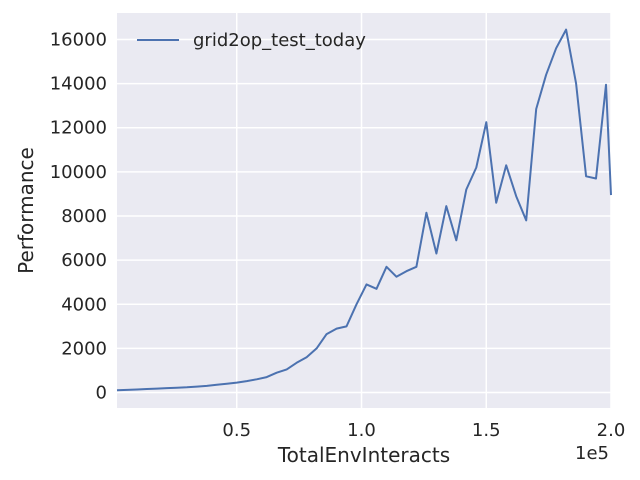  Describe the element at coordinates (363, 455) in the screenshot. I see `x-axis-label: TotalEnvInteracts` at that location.